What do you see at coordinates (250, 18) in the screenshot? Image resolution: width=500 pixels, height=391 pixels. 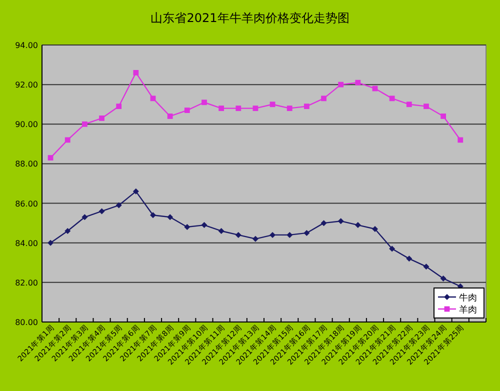 I see `chart-title: 山东省2021年牛羊肉价格变化走势图` at bounding box center [250, 18].